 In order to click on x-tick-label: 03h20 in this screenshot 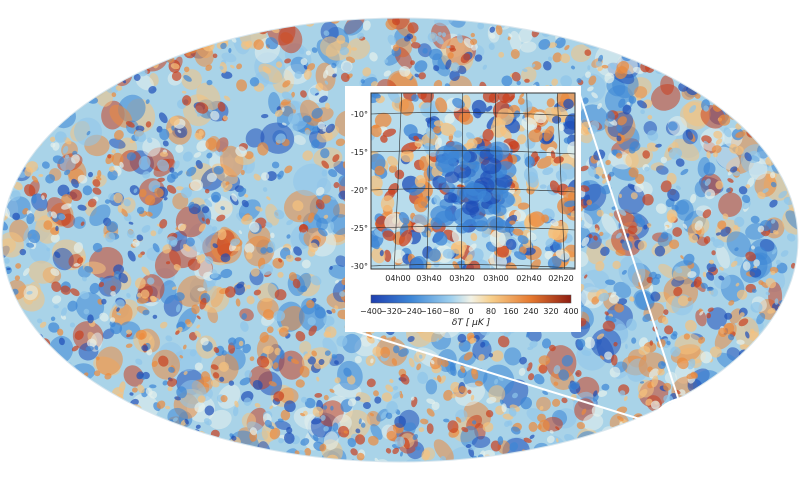, I will do `click(461, 278)`.